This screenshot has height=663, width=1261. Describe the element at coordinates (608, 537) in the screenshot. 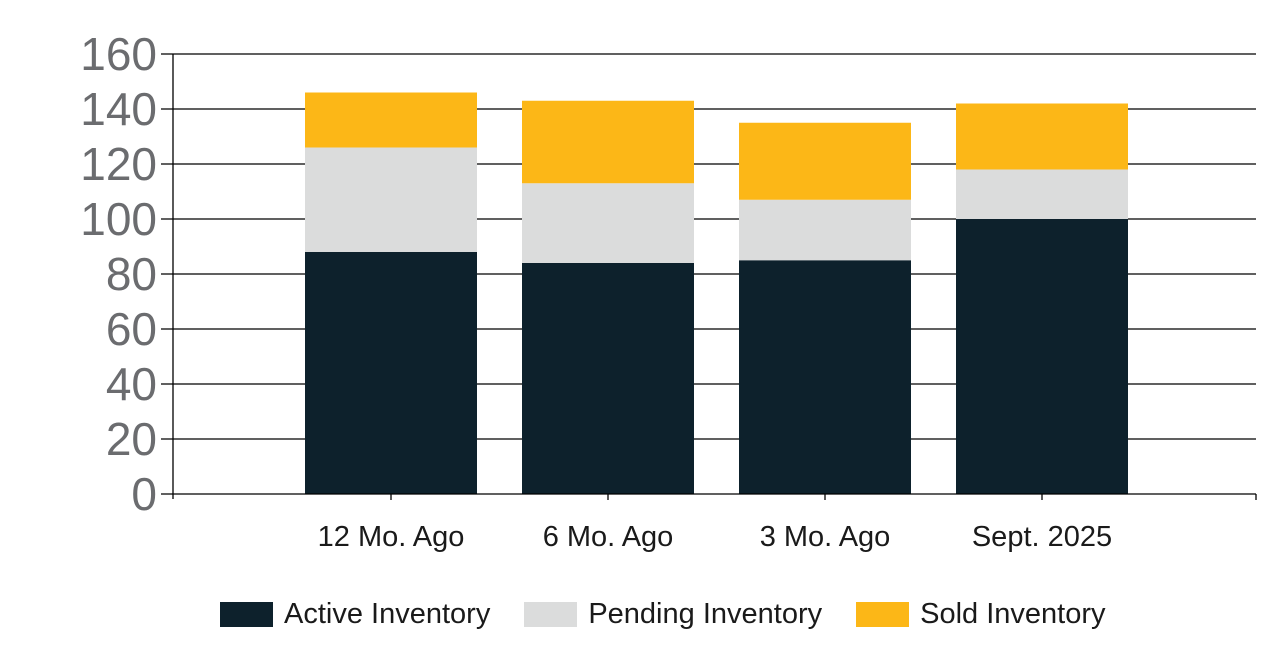

I see `x-axis-tick-label: 6 Mo. Ago` at that location.